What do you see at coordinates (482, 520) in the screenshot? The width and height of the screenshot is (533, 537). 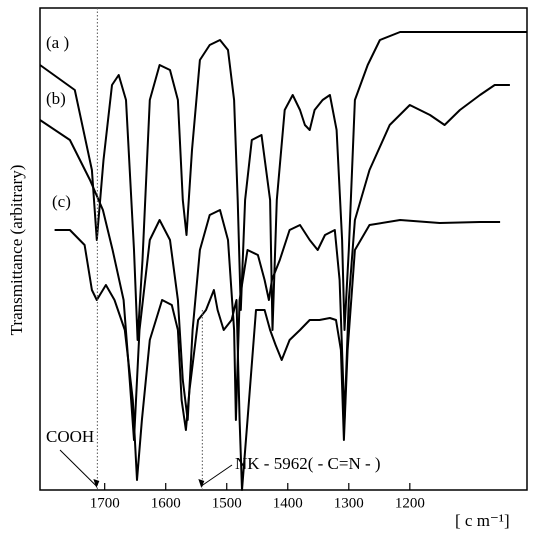 I see `x-axis-label: [ c m⁻¹]` at bounding box center [482, 520].